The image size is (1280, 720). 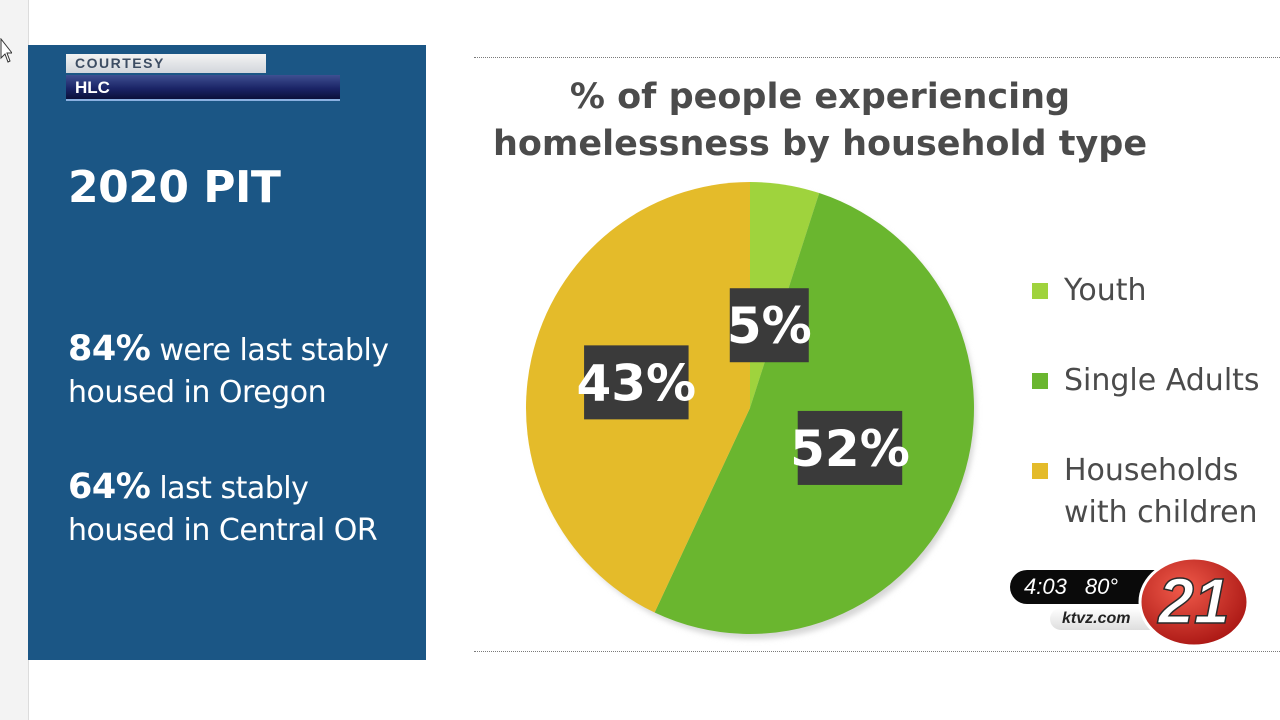 I want to click on clock-time: 4:03, so click(x=1045, y=586).